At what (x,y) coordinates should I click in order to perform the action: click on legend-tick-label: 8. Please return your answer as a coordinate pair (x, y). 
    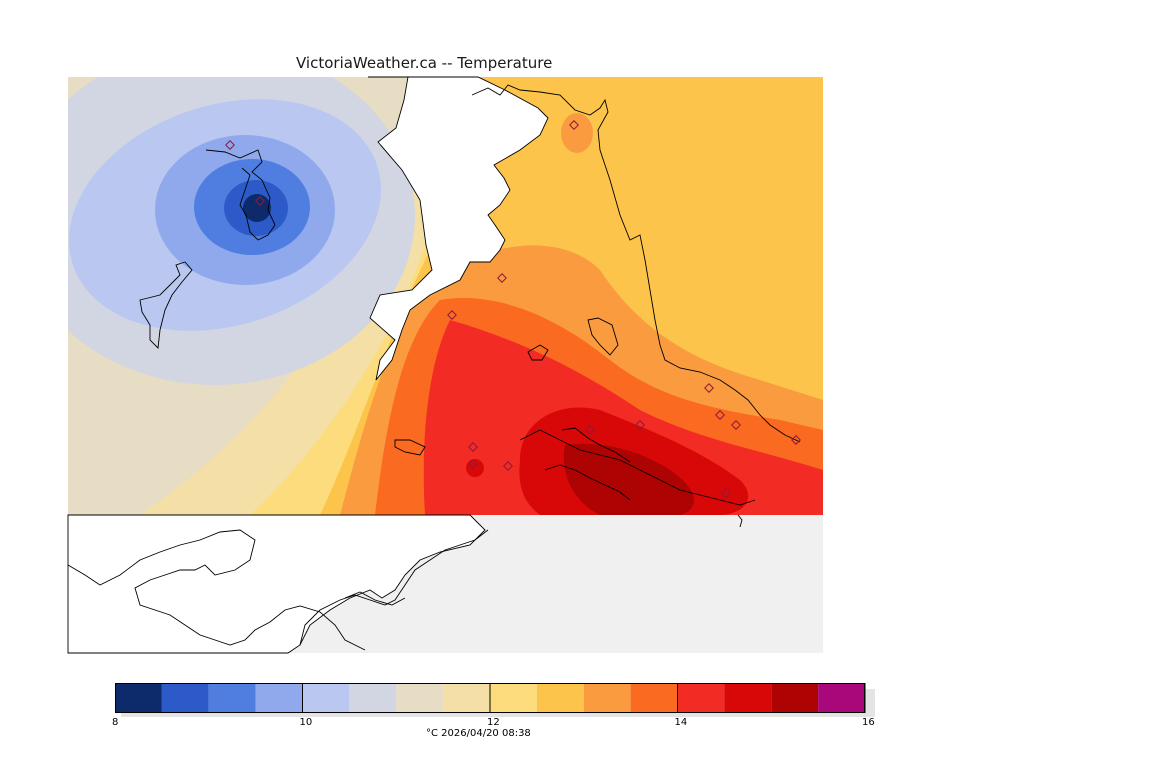
    Looking at the image, I should click on (115, 722).